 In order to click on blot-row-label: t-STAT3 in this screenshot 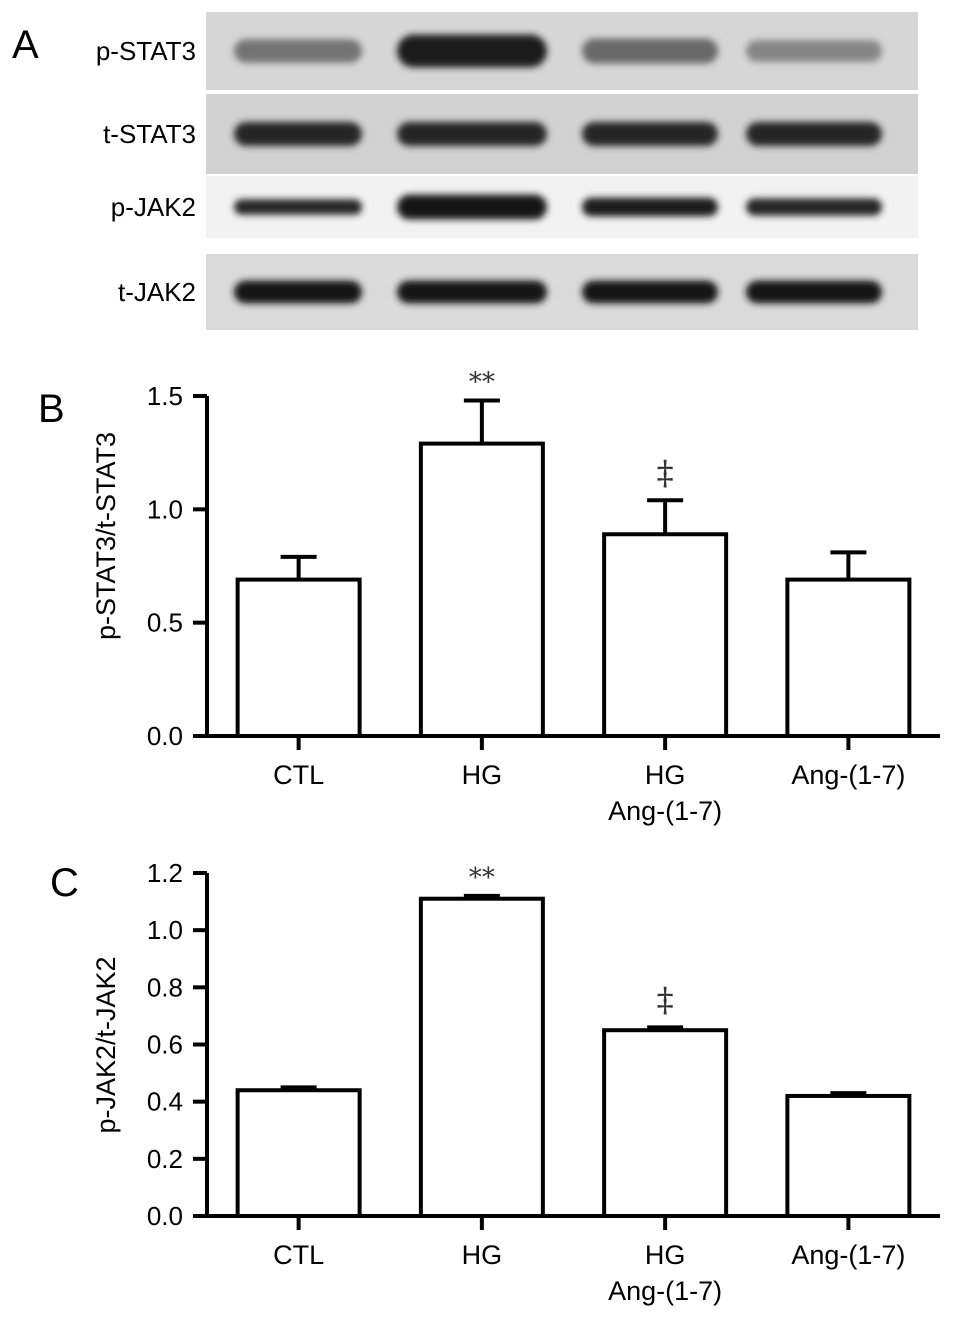, I will do `click(149, 134)`.